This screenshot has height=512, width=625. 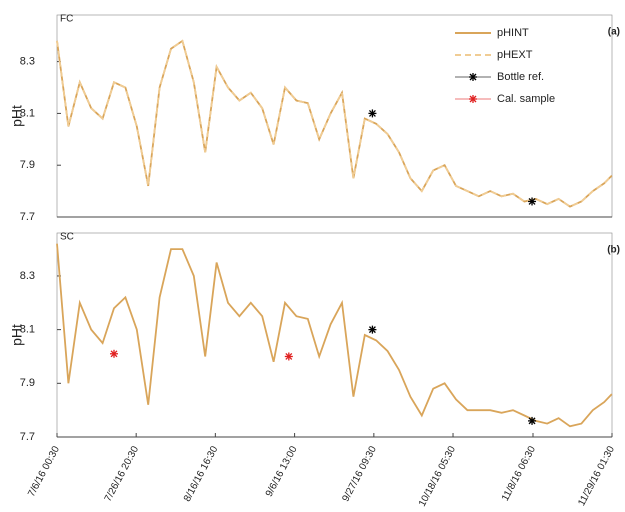 I want to click on x-tick-label: 10/18/16 05:30, so click(x=437, y=476).